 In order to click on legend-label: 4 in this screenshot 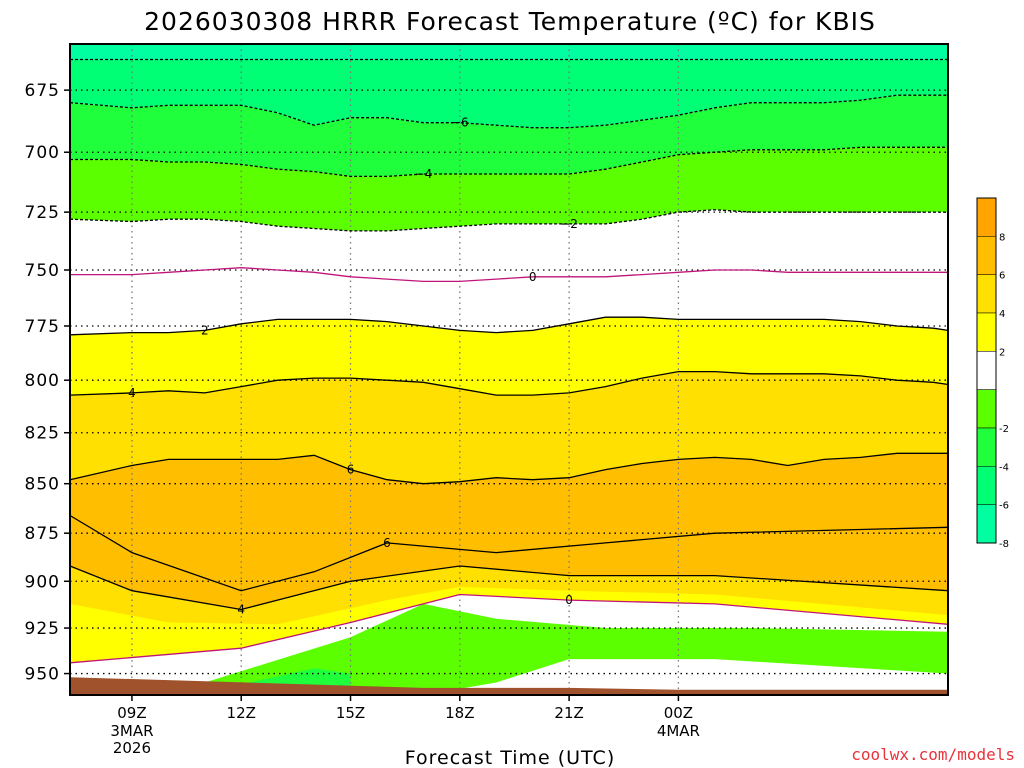, I will do `click(1002, 314)`.